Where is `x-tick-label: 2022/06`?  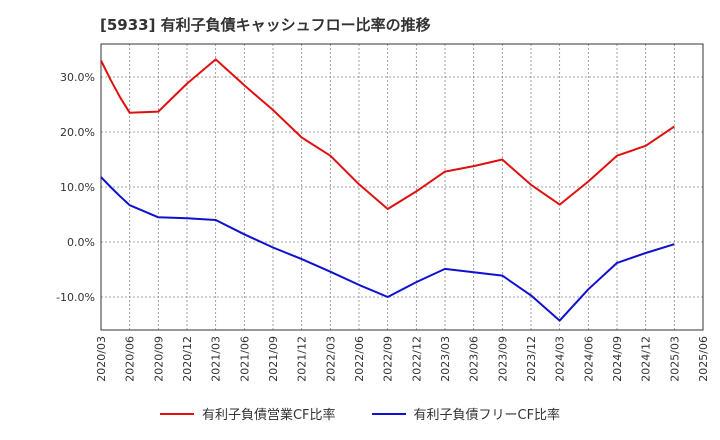
x-tick-label: 2022/06 is located at coordinates (359, 359).